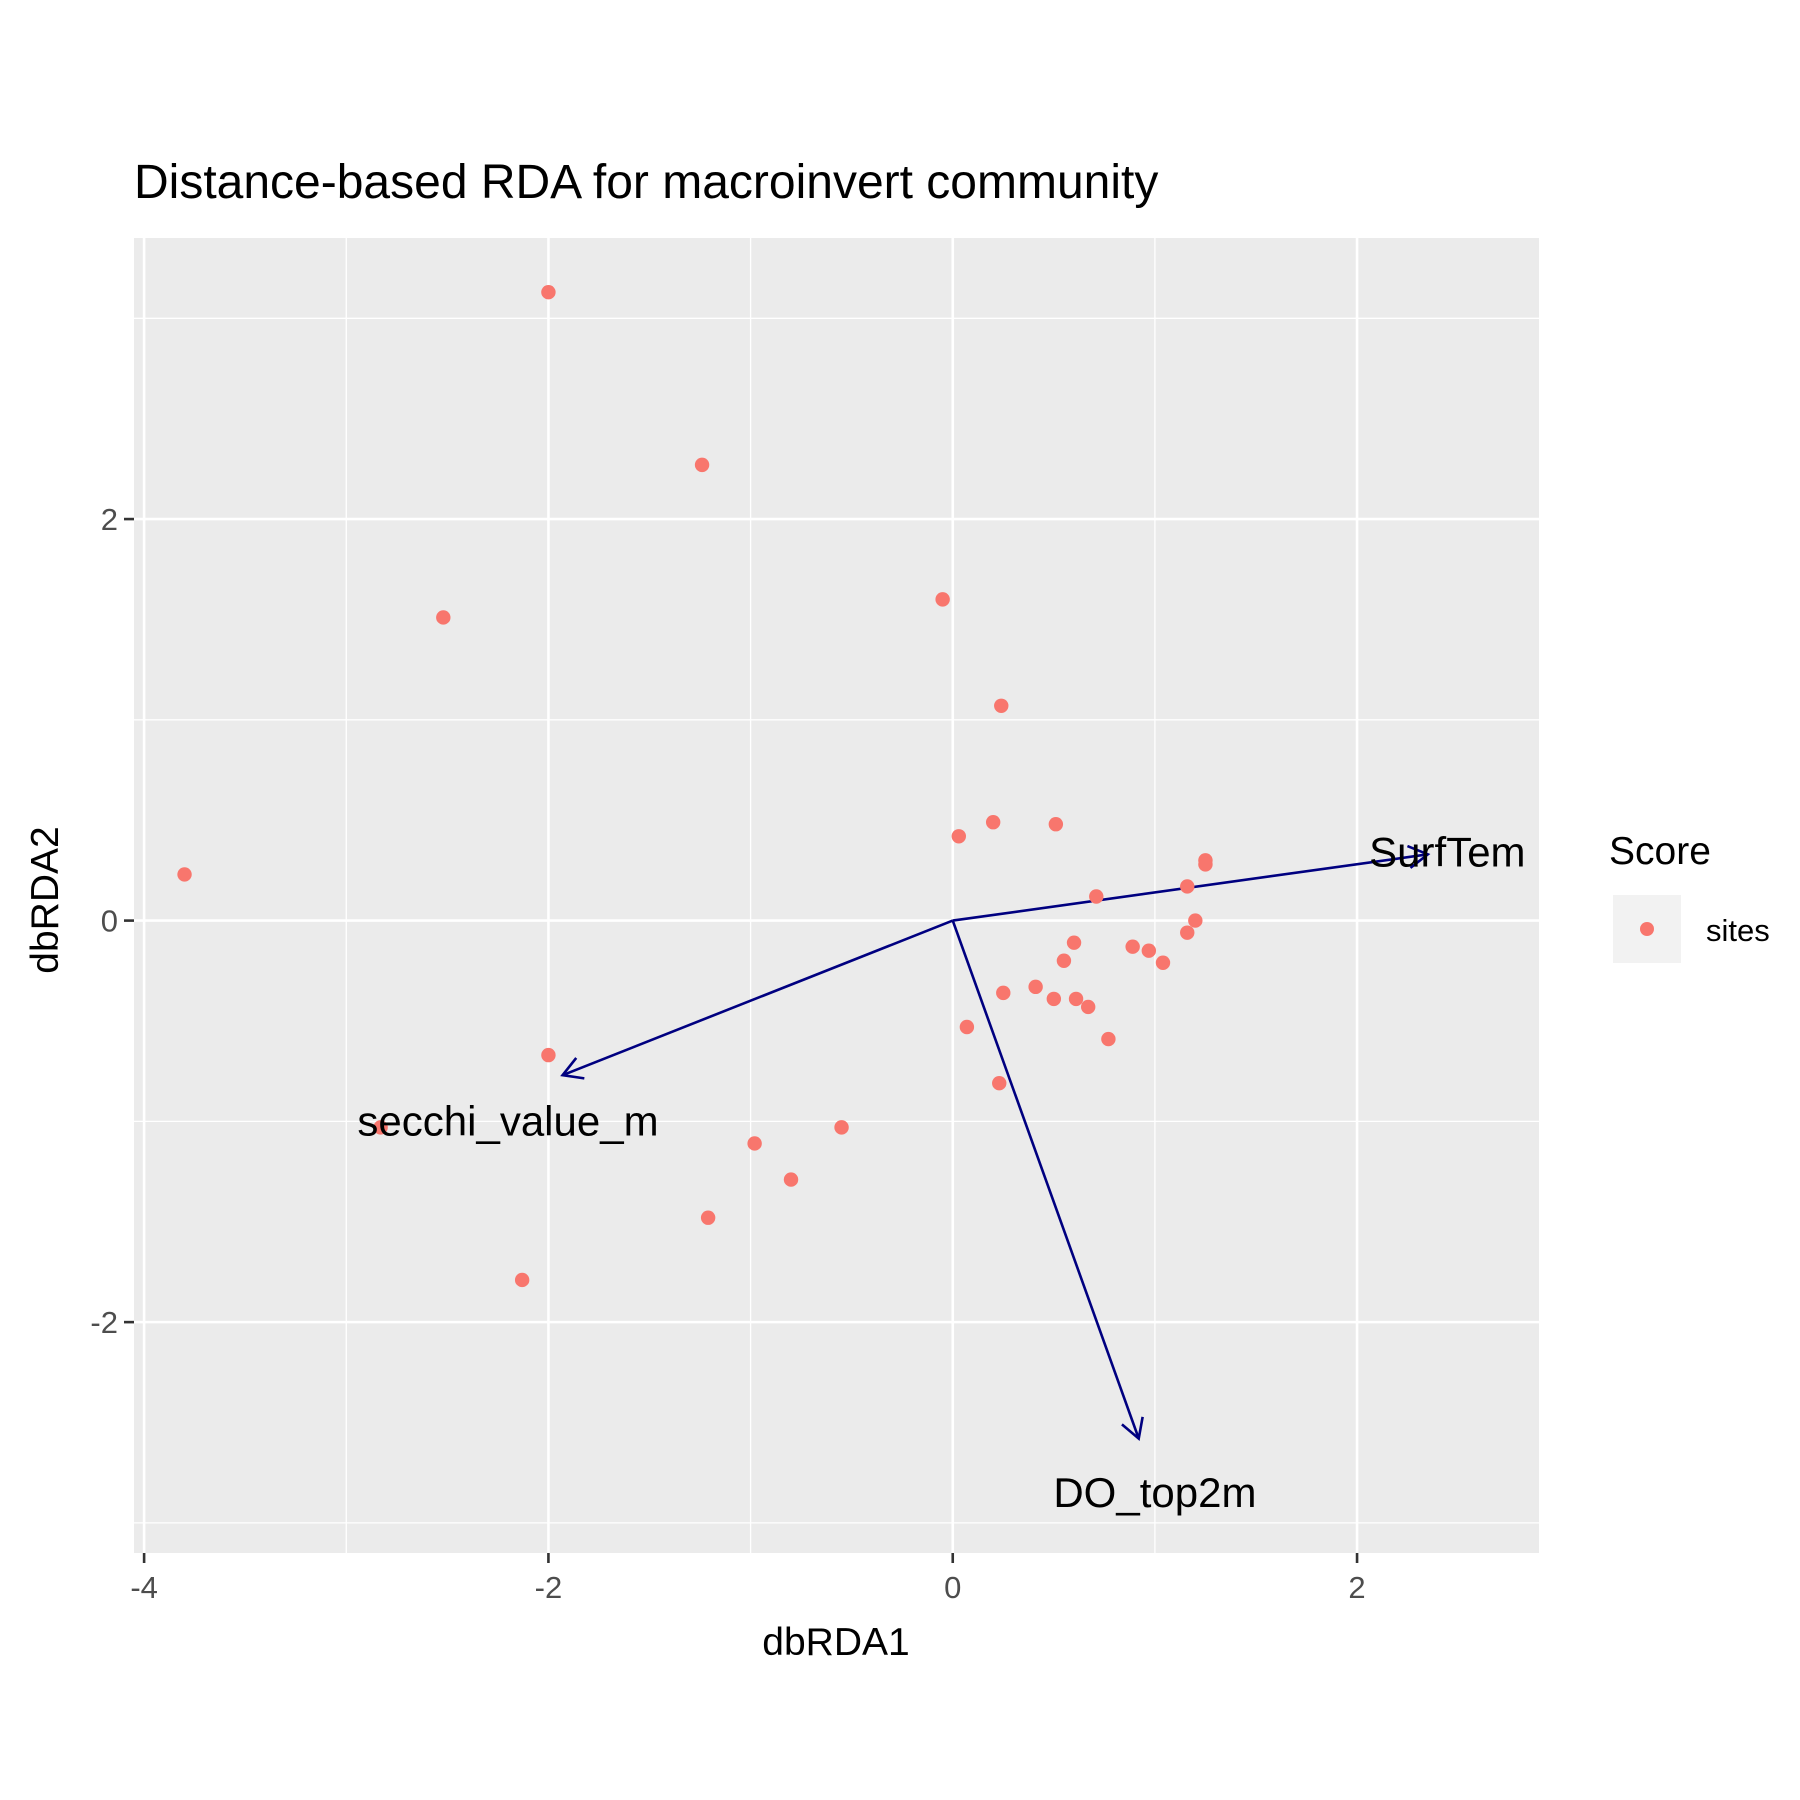 The image size is (1800, 1800). What do you see at coordinates (1660, 851) in the screenshot?
I see `legend-title: Score` at bounding box center [1660, 851].